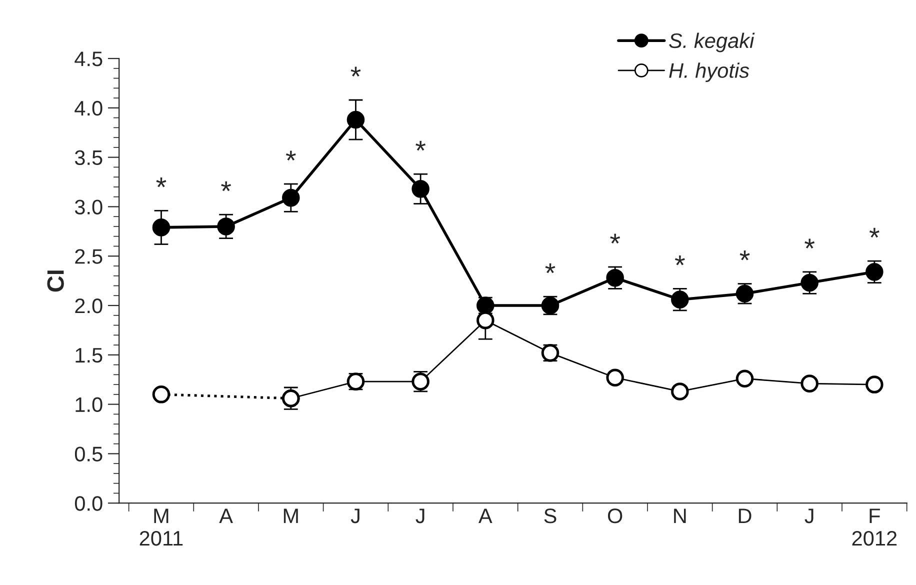  Describe the element at coordinates (88, 306) in the screenshot. I see `y-tick-label: 2.0` at that location.